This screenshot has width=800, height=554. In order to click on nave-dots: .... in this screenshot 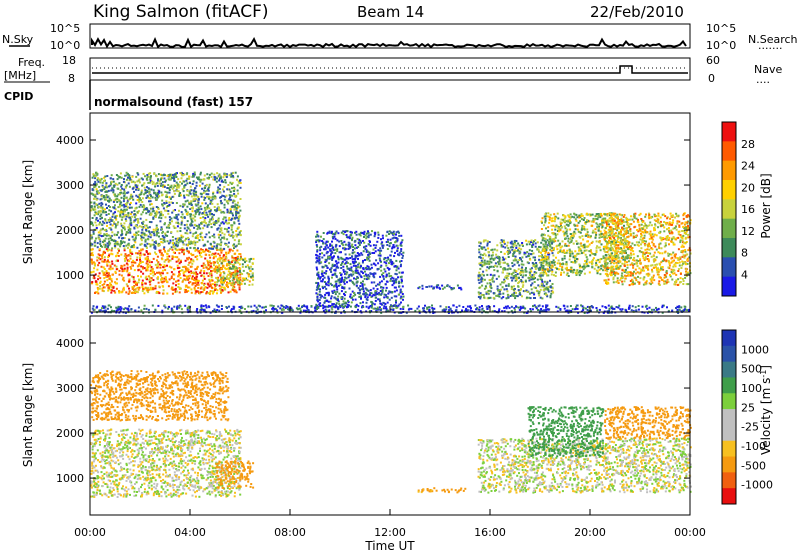, I will do `click(763, 79)`.